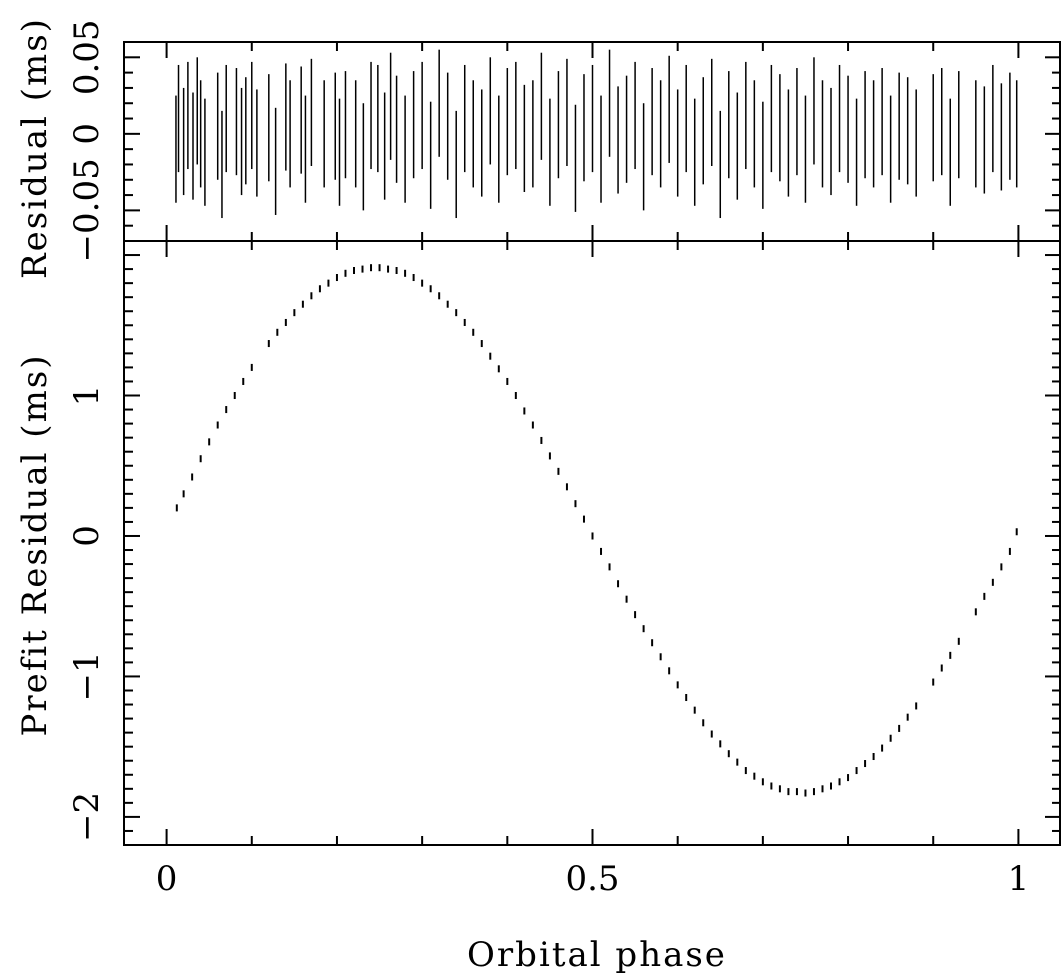 The height and width of the screenshot is (975, 1061). What do you see at coordinates (87, 210) in the screenshot?
I see `y-tick-label: −0.05` at bounding box center [87, 210].